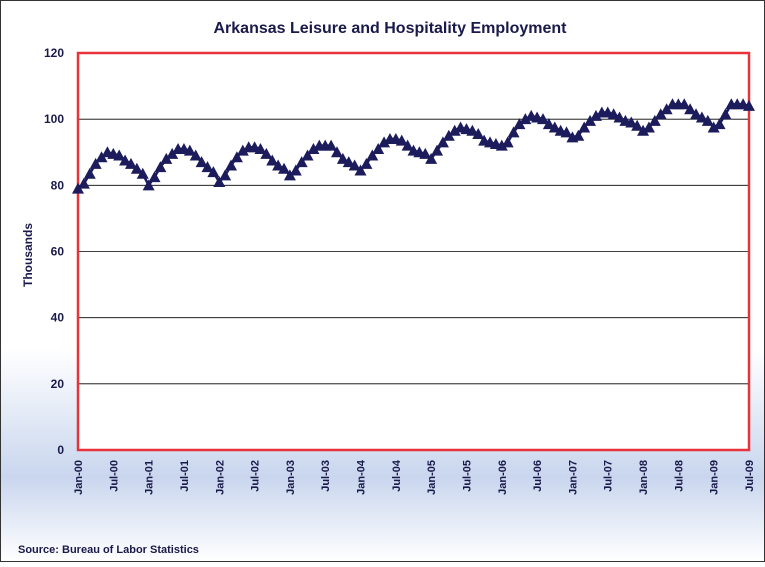  What do you see at coordinates (150, 477) in the screenshot?
I see `x-tick-label: Jan-01` at bounding box center [150, 477].